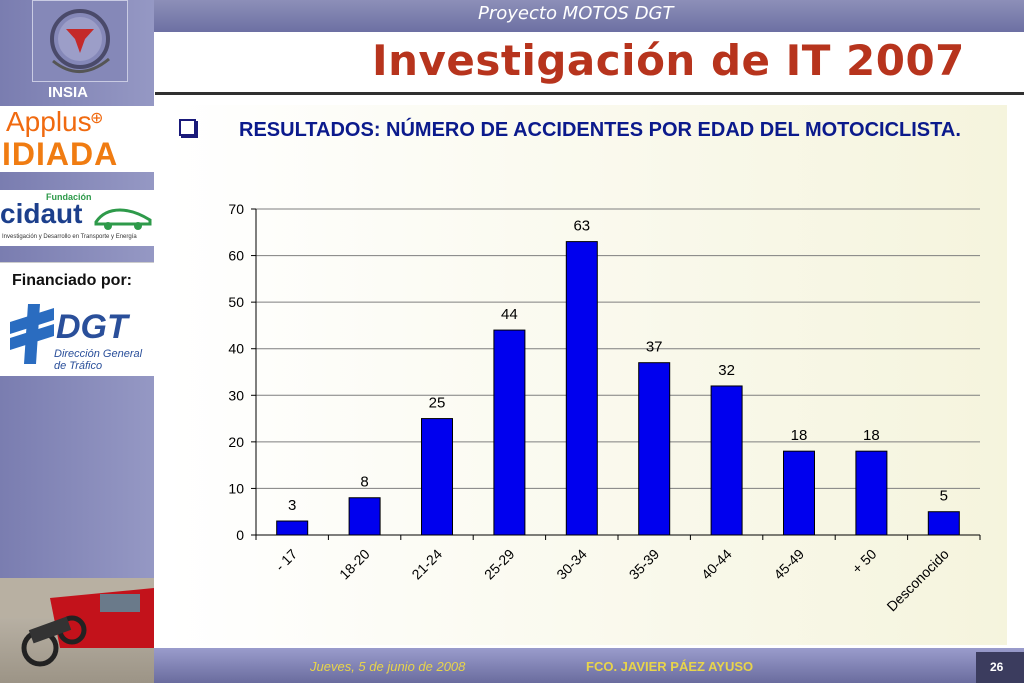 This screenshot has width=1024, height=683. Describe the element at coordinates (576, 13) in the screenshot. I see `project-name: Proyecto MOTOS DGT` at that location.